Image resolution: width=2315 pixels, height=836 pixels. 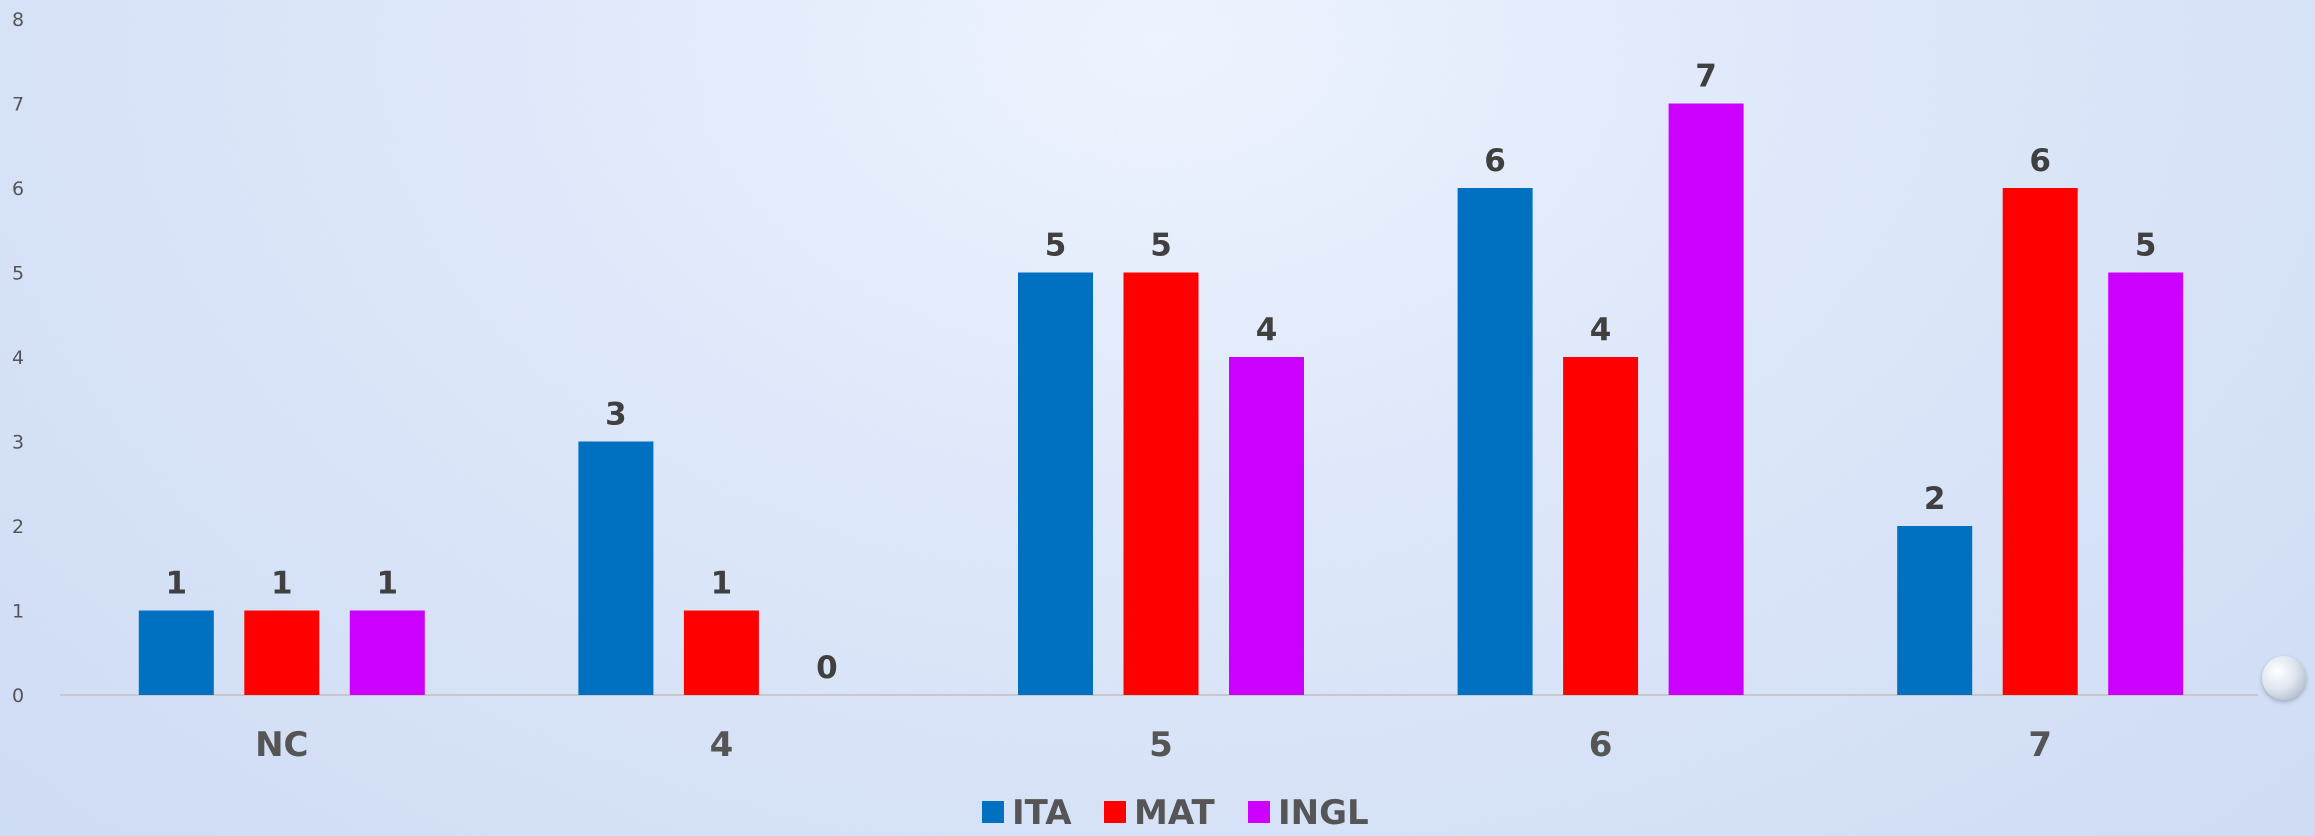 I want to click on data-label: 2, so click(x=1935, y=499).